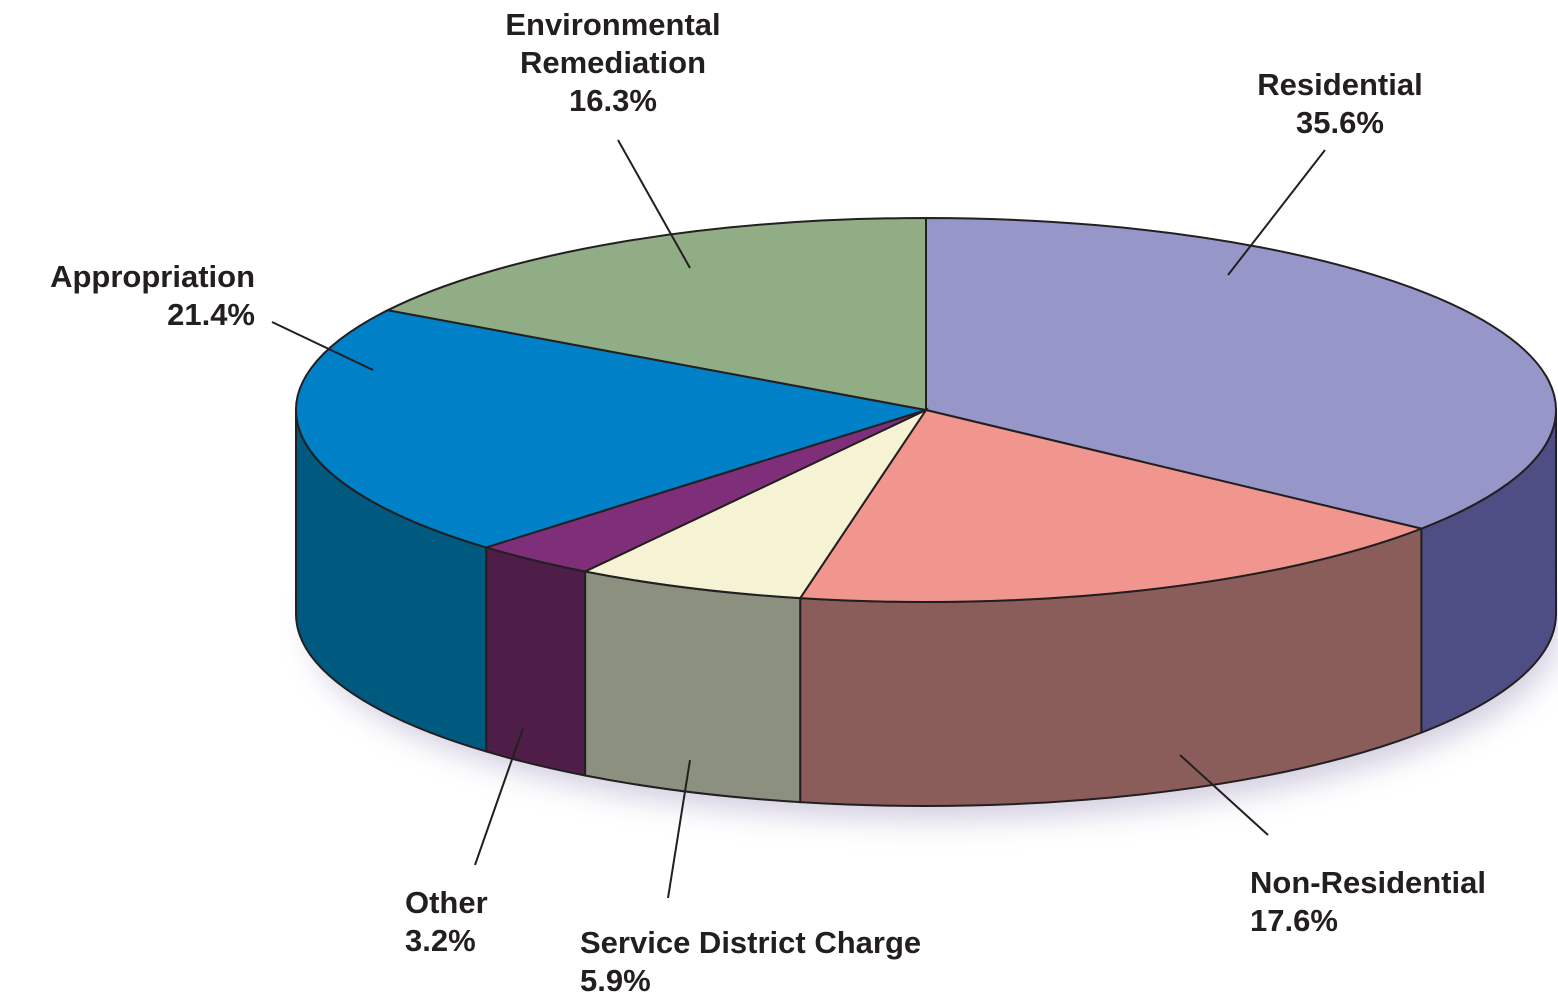  Describe the element at coordinates (1368, 882) in the screenshot. I see `category-label: Non-Residential` at that location.